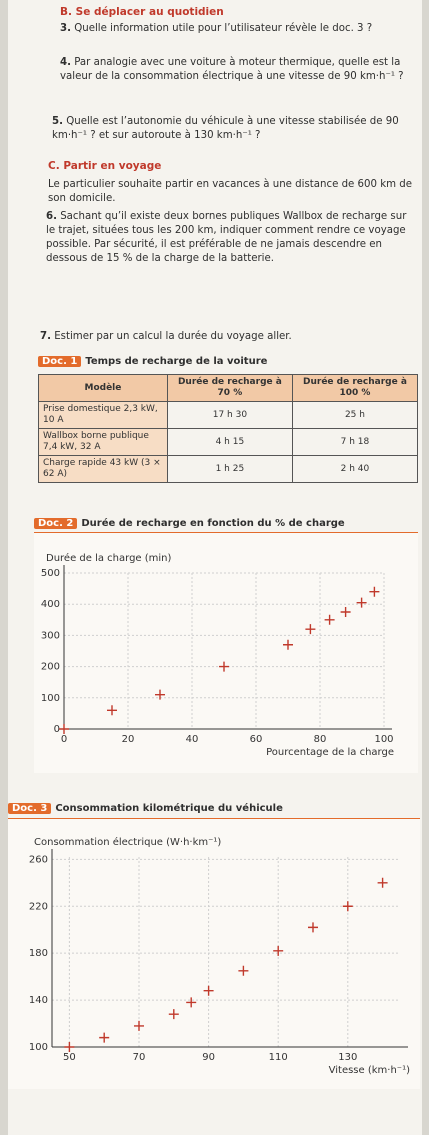 The width and height of the screenshot is (429, 1135). What do you see at coordinates (208, 1057) in the screenshot?
I see `x-tick-label: 90` at bounding box center [208, 1057].